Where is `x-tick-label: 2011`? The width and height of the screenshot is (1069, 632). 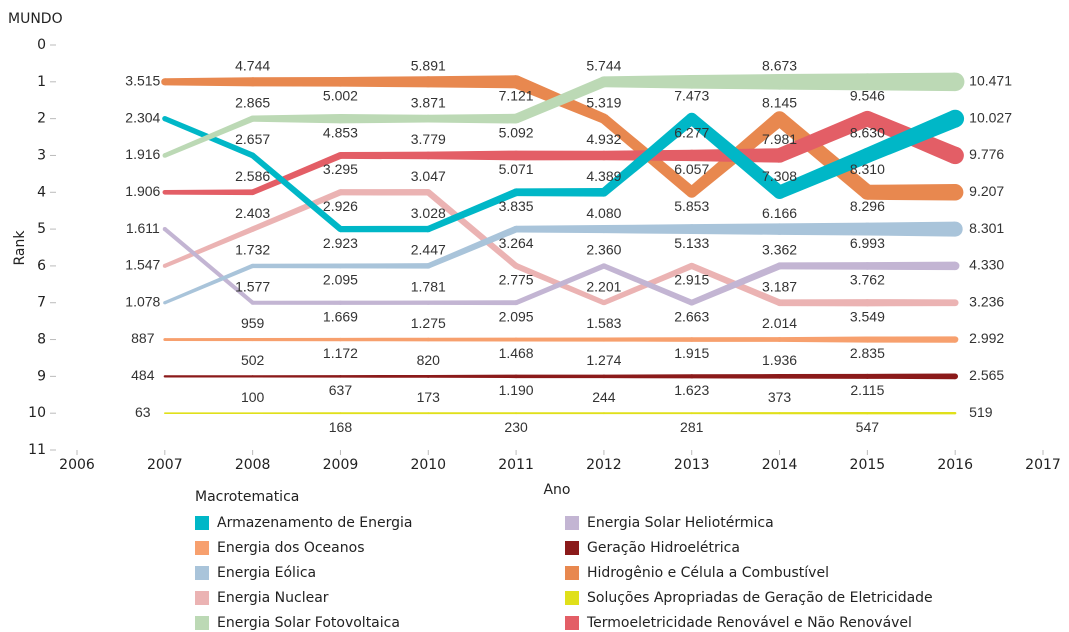 x-tick-label: 2011 is located at coordinates (516, 465).